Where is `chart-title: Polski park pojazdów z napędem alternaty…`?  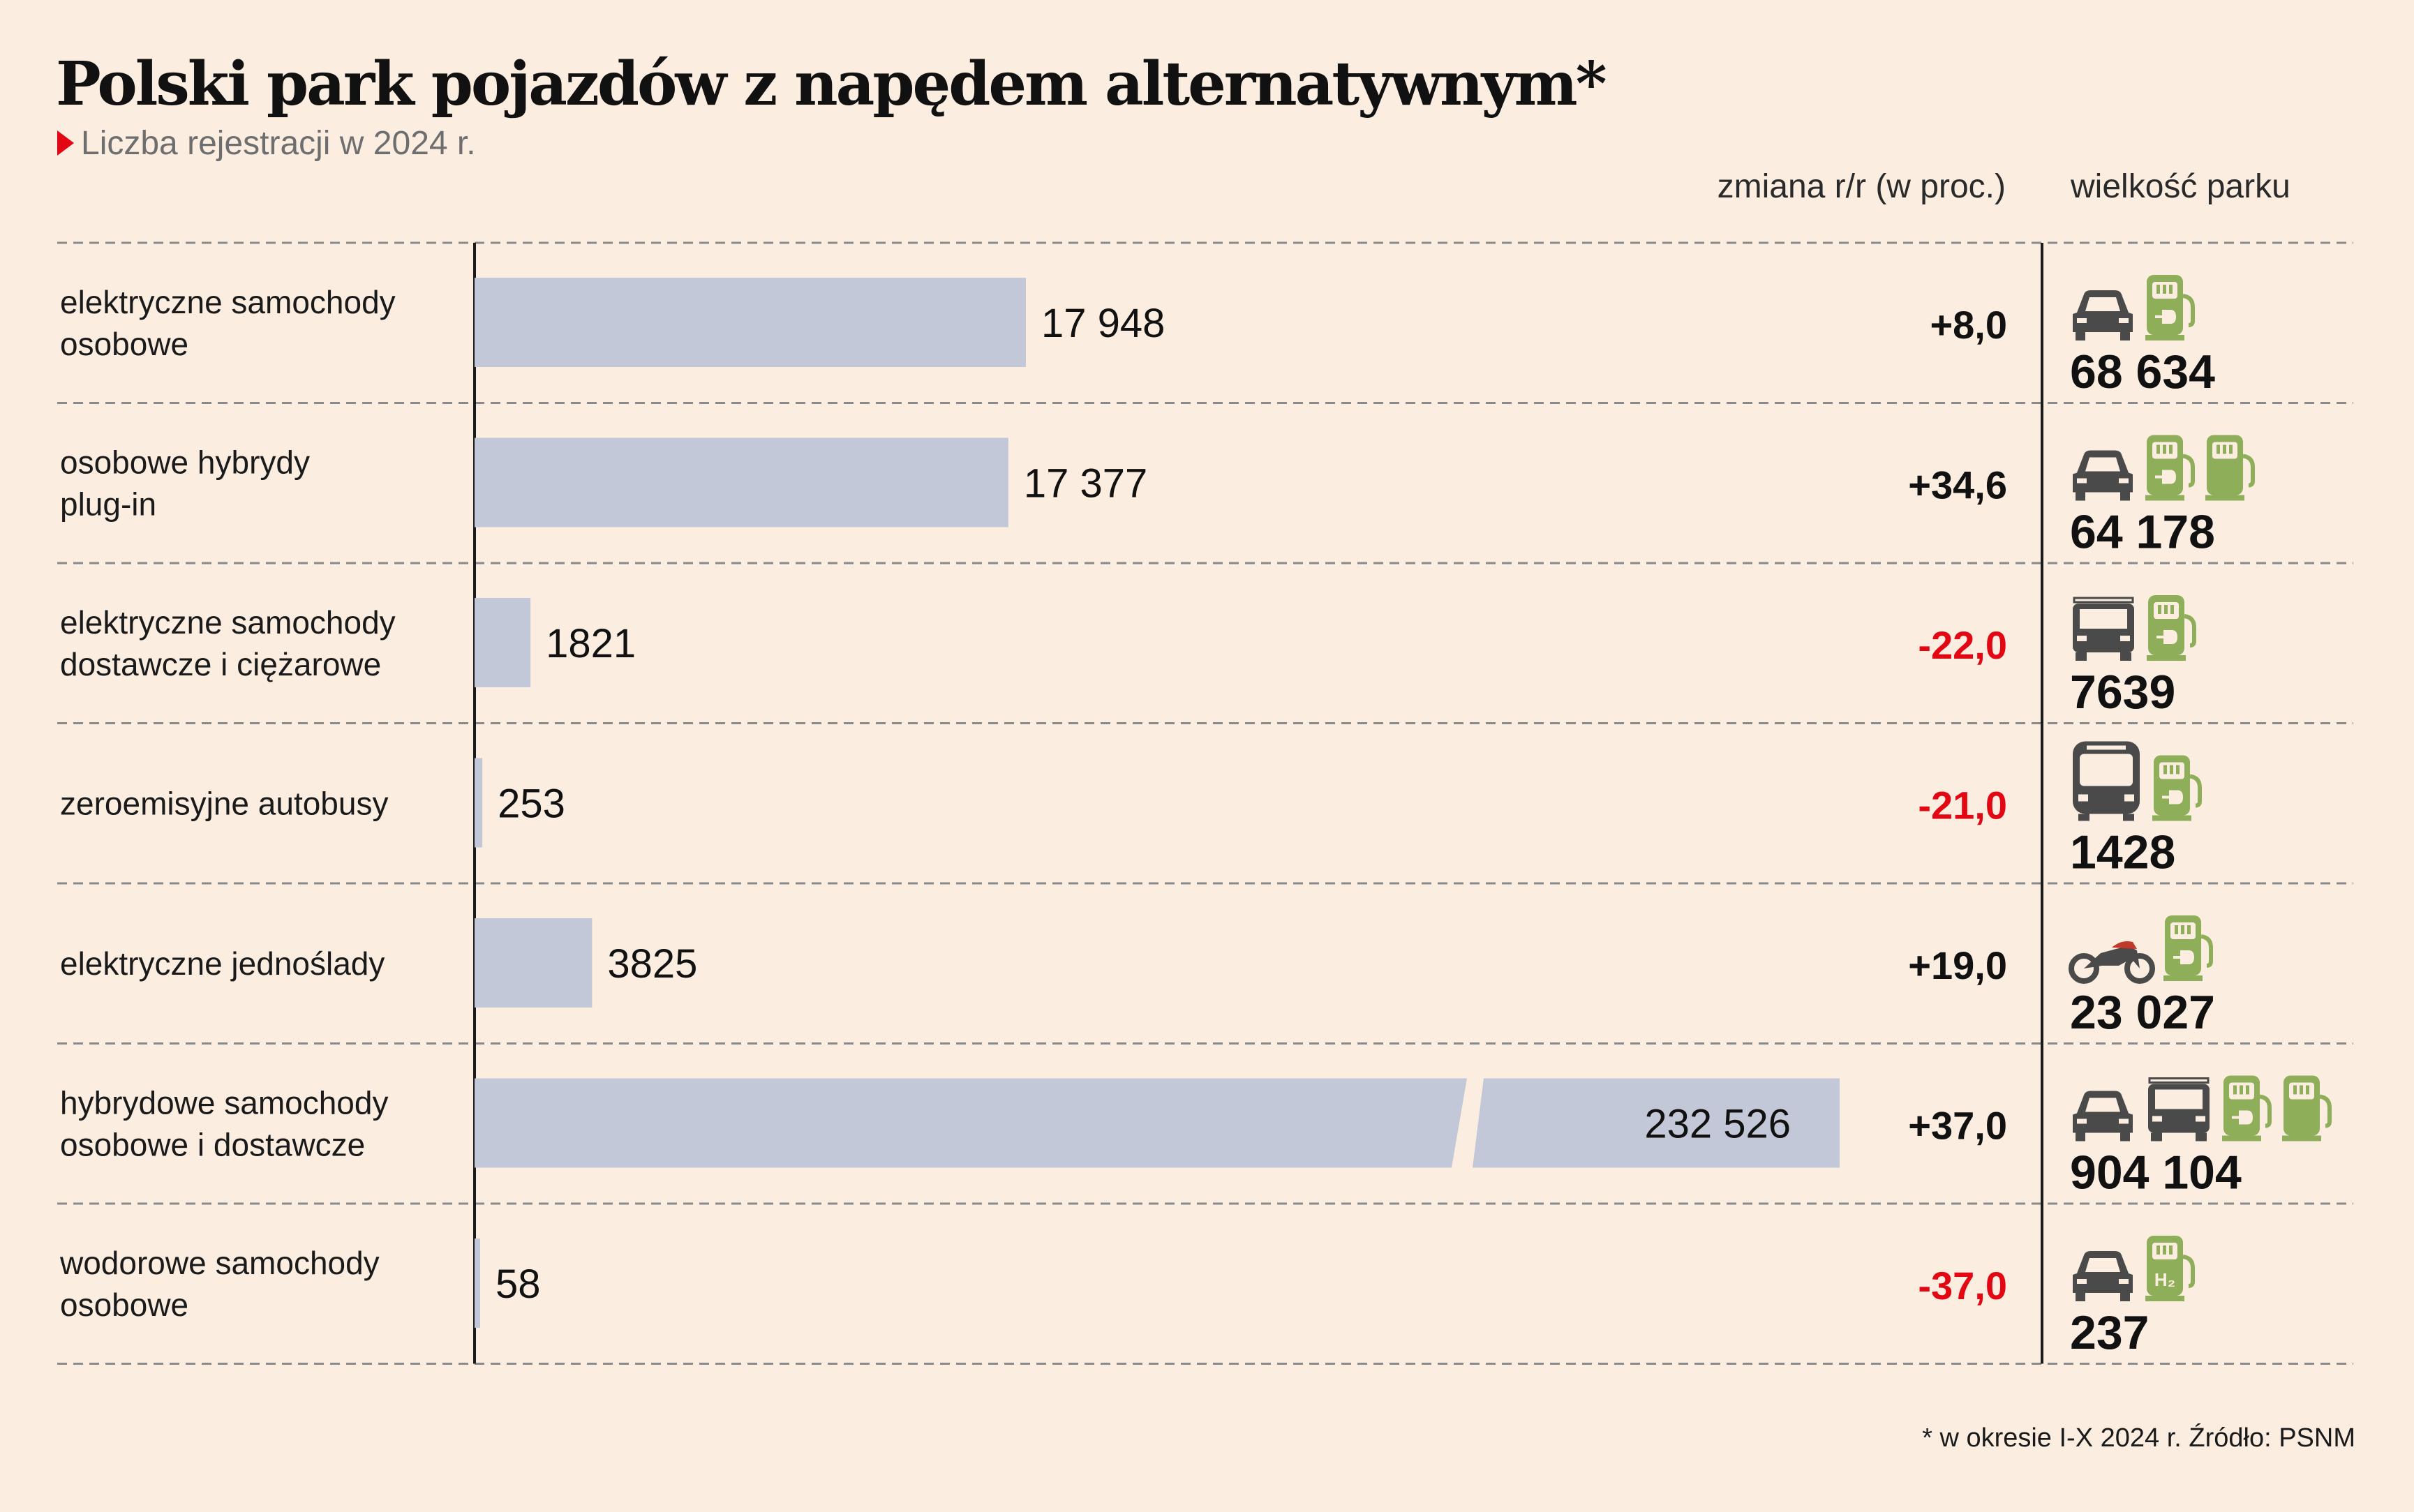 chart-title: Polski park pojazdów z napędem alternaty… is located at coordinates (831, 84).